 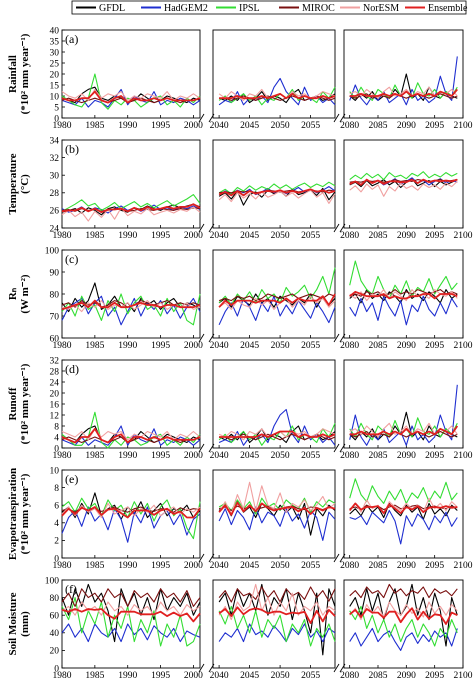 I want to click on y-tick-label: 80, so click(x=55, y=599).